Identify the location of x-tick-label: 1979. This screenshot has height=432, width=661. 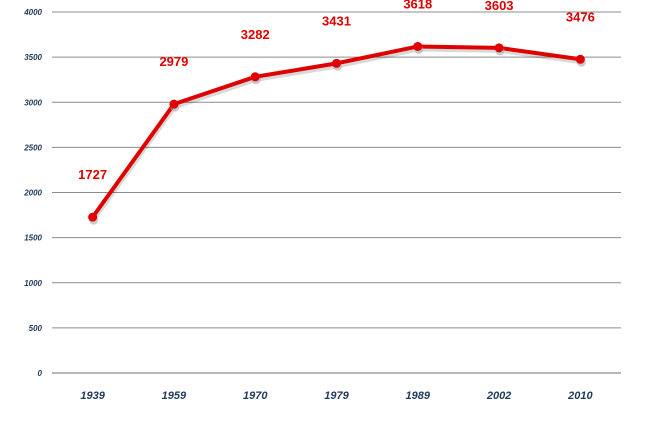
(336, 396).